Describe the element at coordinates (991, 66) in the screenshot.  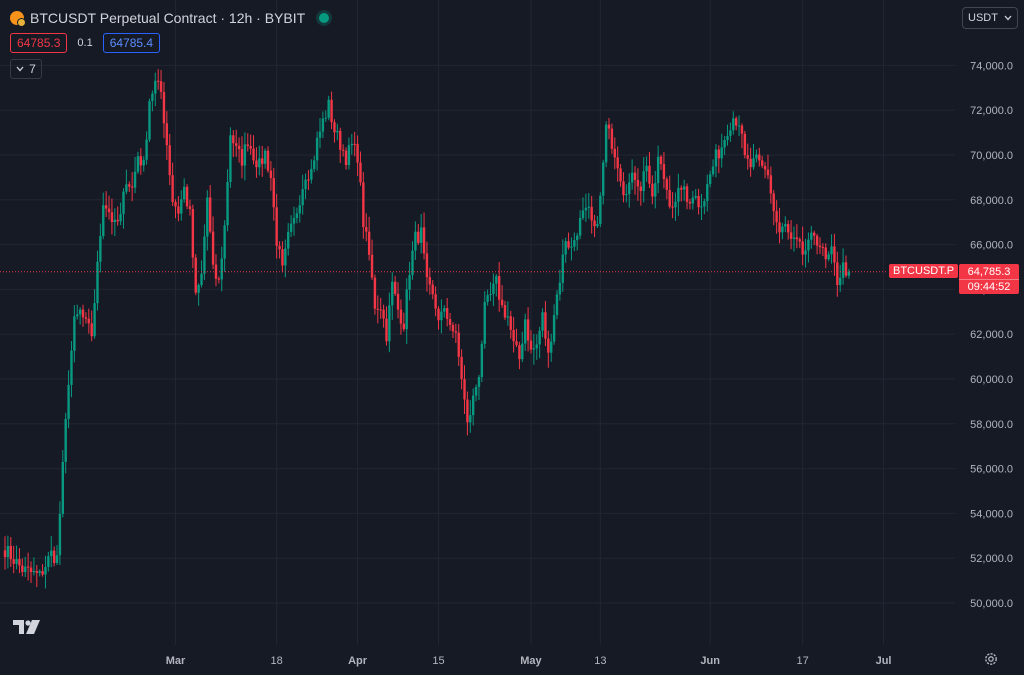
I see `price-tick-label: 74,000.0` at that location.